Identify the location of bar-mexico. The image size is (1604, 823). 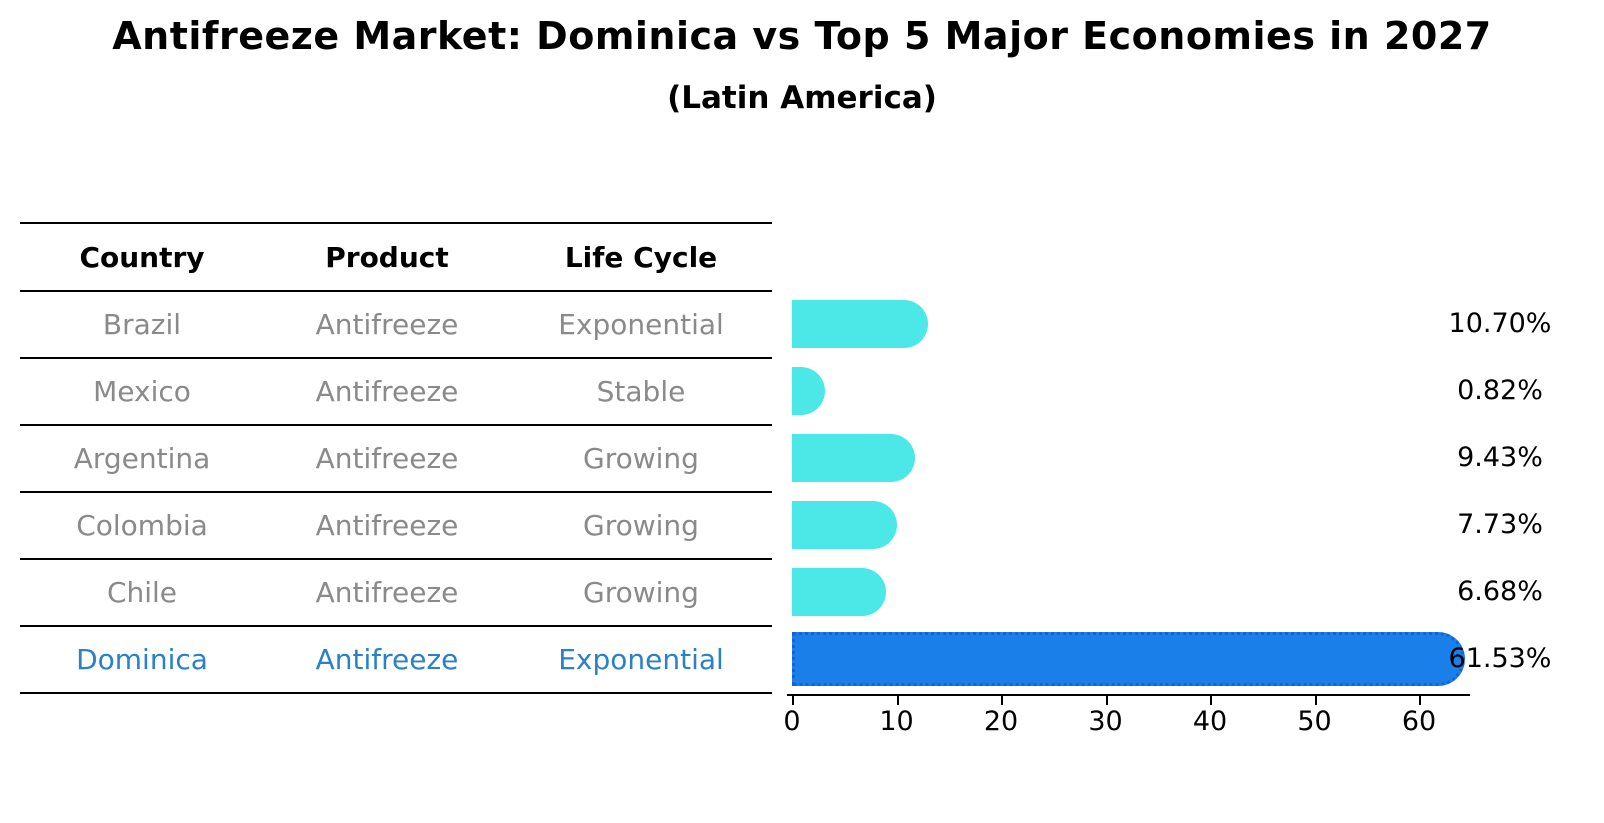
(808, 390).